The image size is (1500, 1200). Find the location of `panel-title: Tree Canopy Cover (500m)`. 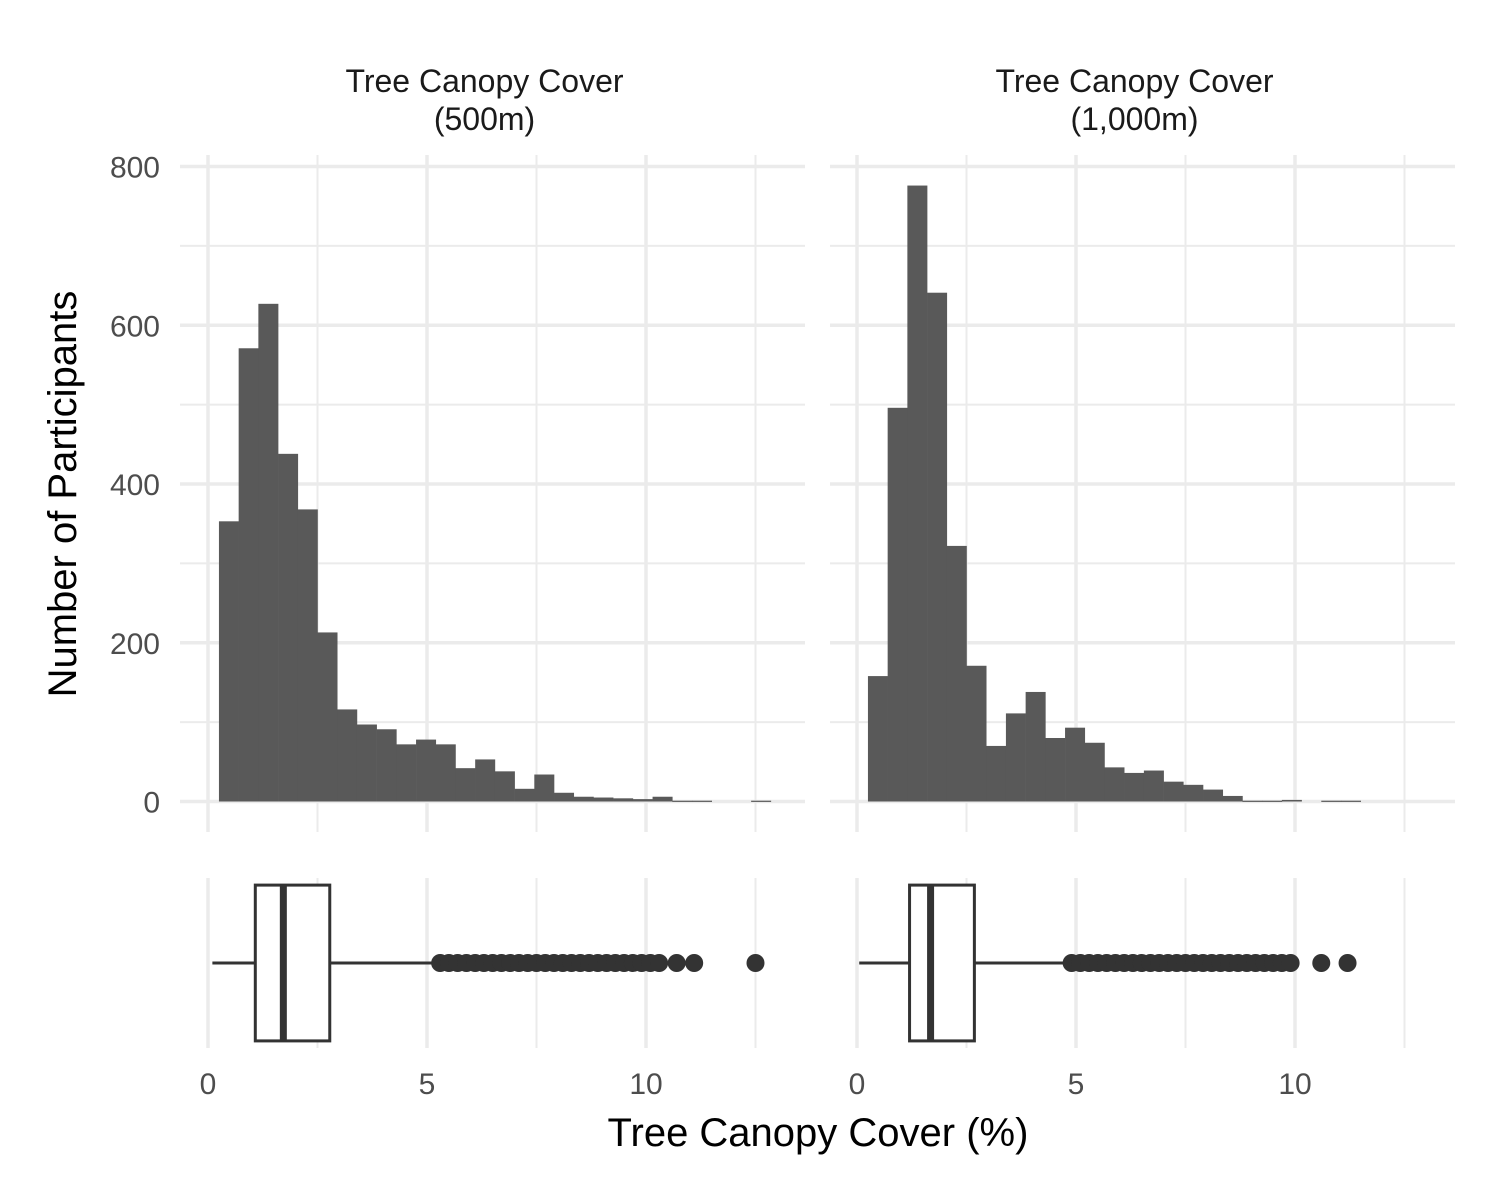

panel-title: Tree Canopy Cover (500m) is located at coordinates (484, 100).